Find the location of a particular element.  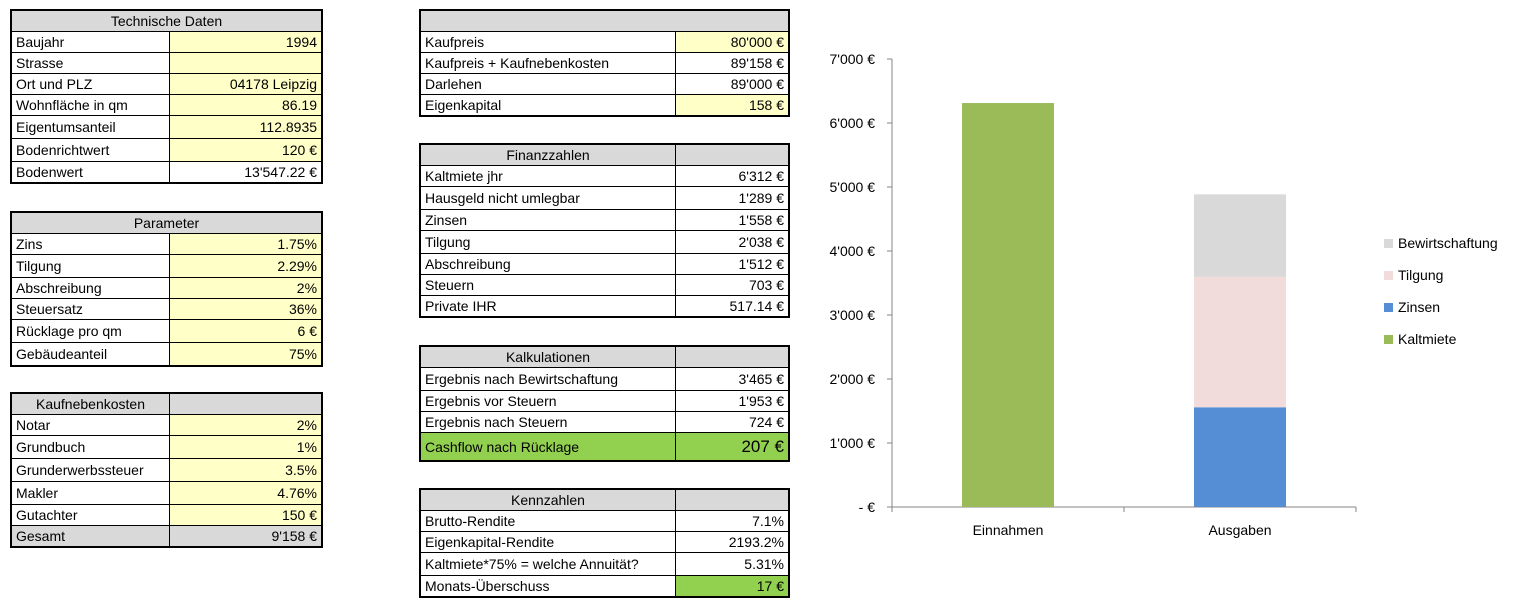

value-cell: 89'000 € is located at coordinates (732, 84).